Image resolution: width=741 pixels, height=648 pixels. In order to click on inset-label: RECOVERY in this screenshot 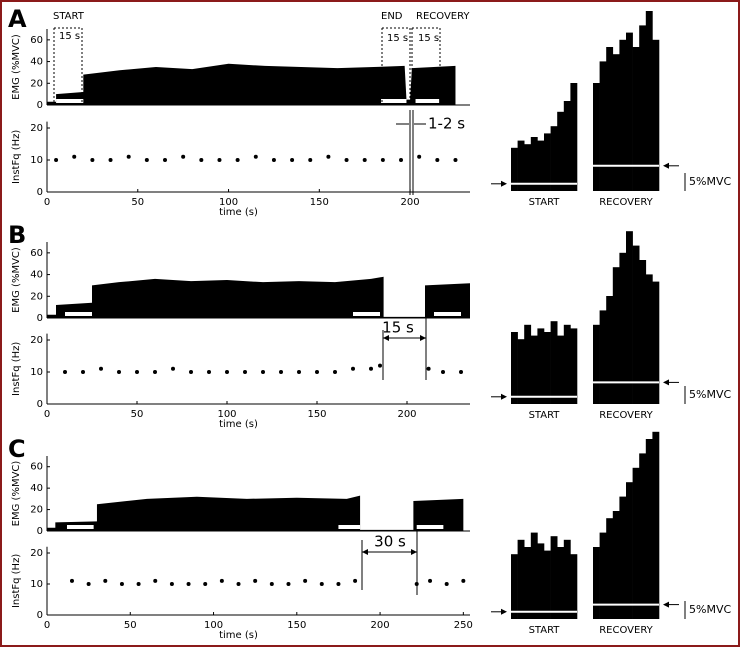, I will do `click(626, 415)`.